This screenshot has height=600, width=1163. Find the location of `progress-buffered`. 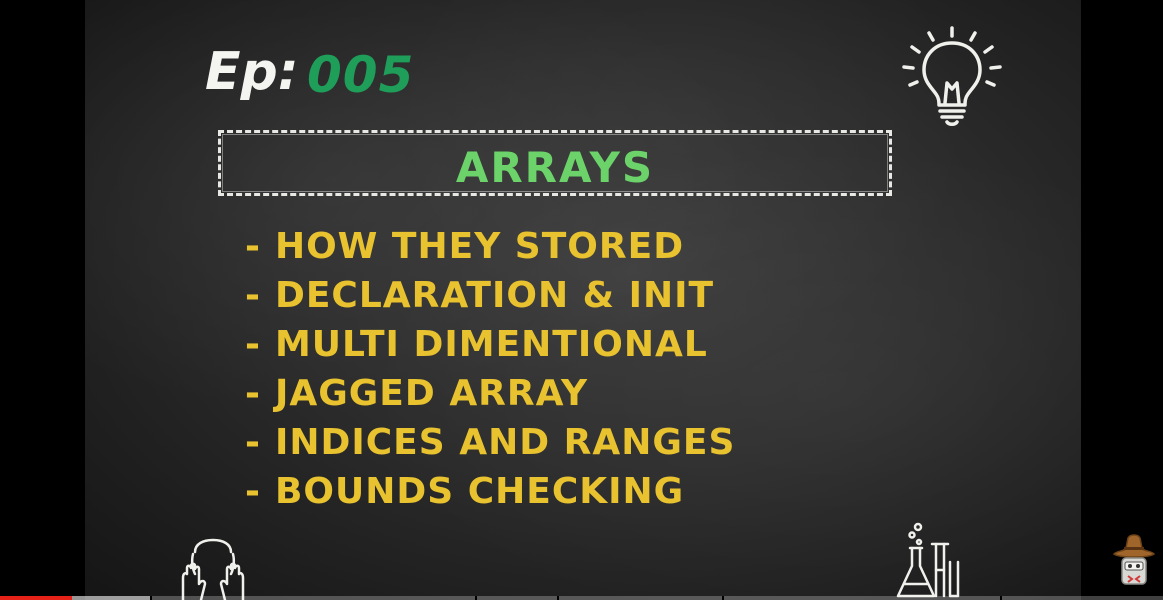

progress-buffered is located at coordinates (75, 598).